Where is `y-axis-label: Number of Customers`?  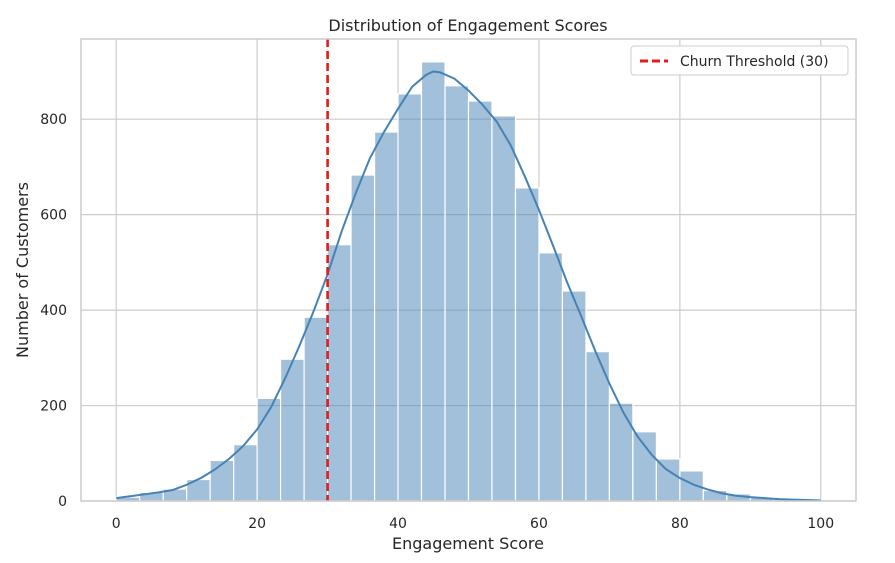 y-axis-label: Number of Customers is located at coordinates (22, 270).